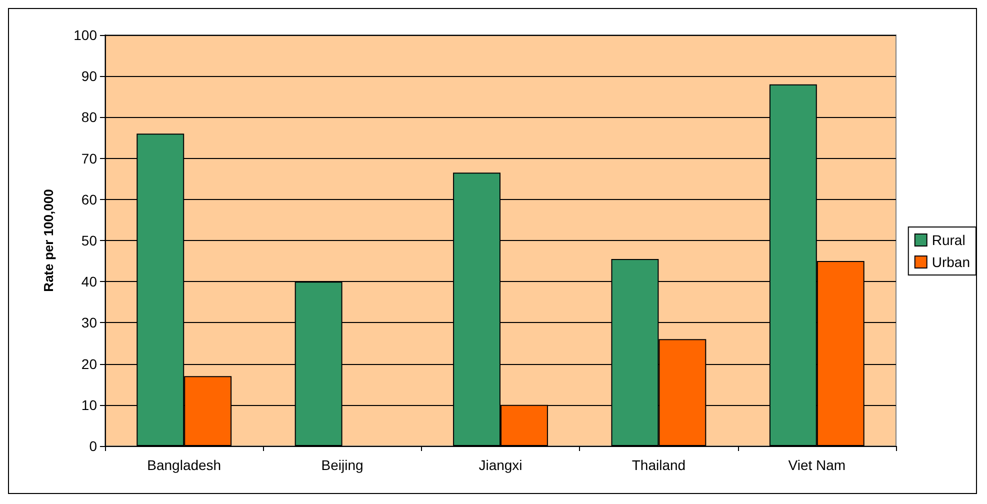 The width and height of the screenshot is (987, 504). I want to click on y-tick-label: 20, so click(89, 364).